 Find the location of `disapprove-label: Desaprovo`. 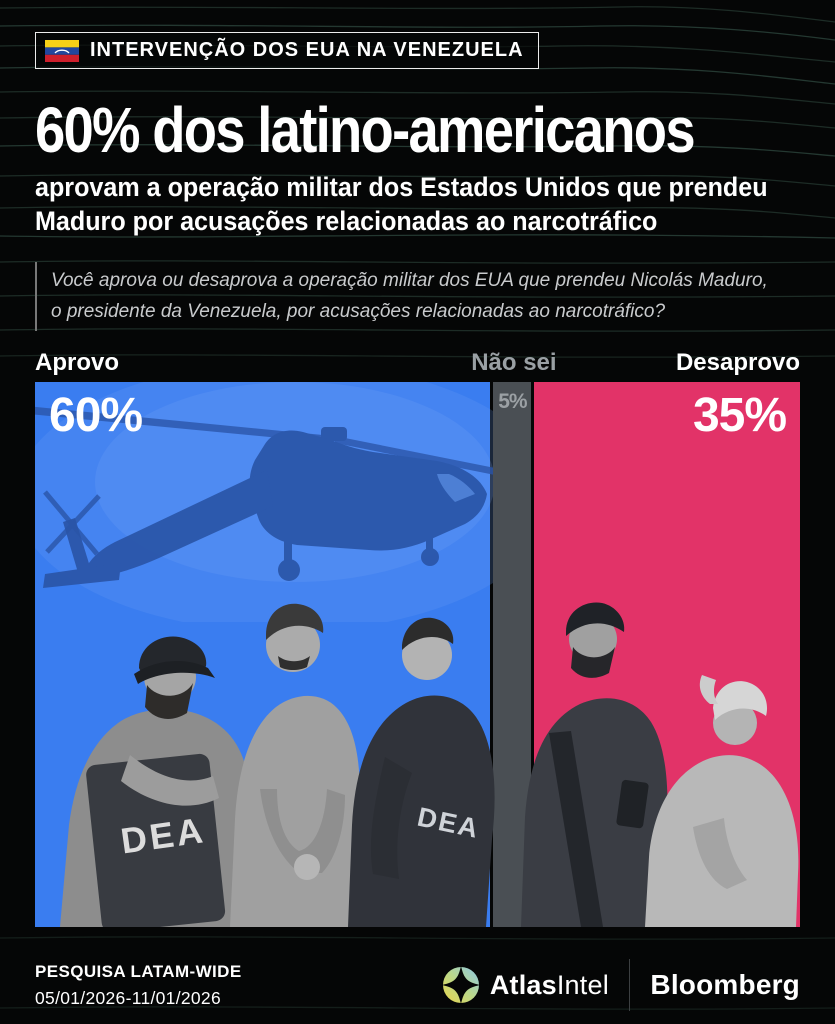

disapprove-label: Desaprovo is located at coordinates (737, 362).